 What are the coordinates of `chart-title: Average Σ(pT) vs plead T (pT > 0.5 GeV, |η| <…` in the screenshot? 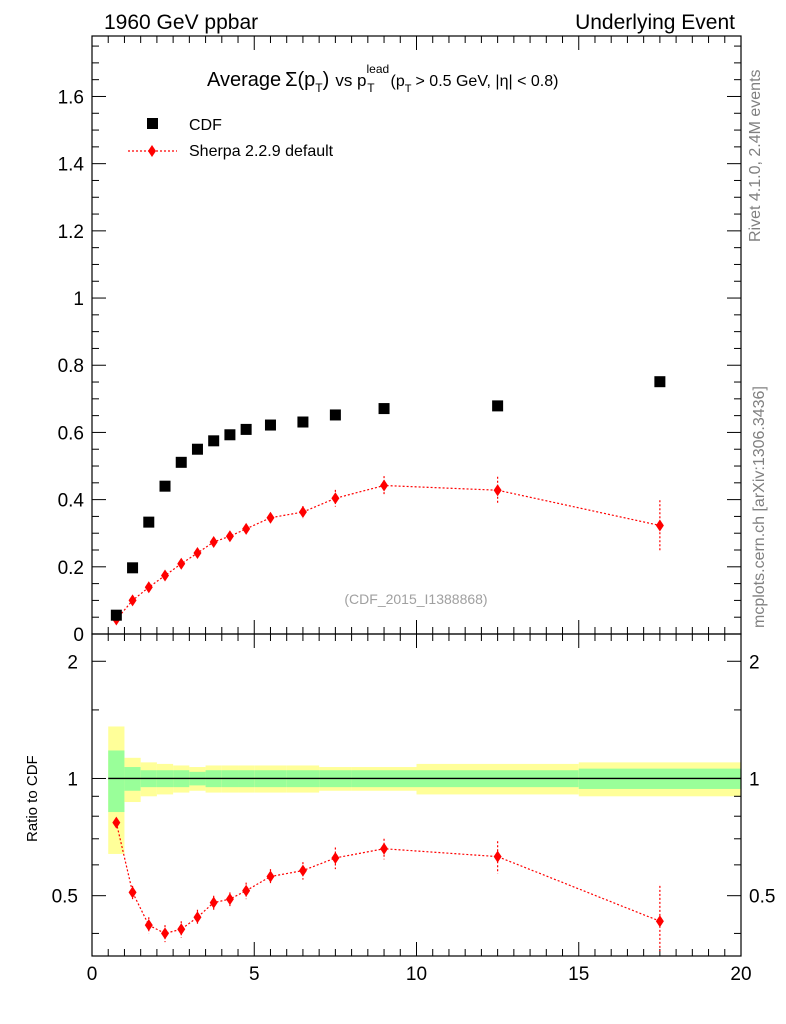 It's located at (382, 78).